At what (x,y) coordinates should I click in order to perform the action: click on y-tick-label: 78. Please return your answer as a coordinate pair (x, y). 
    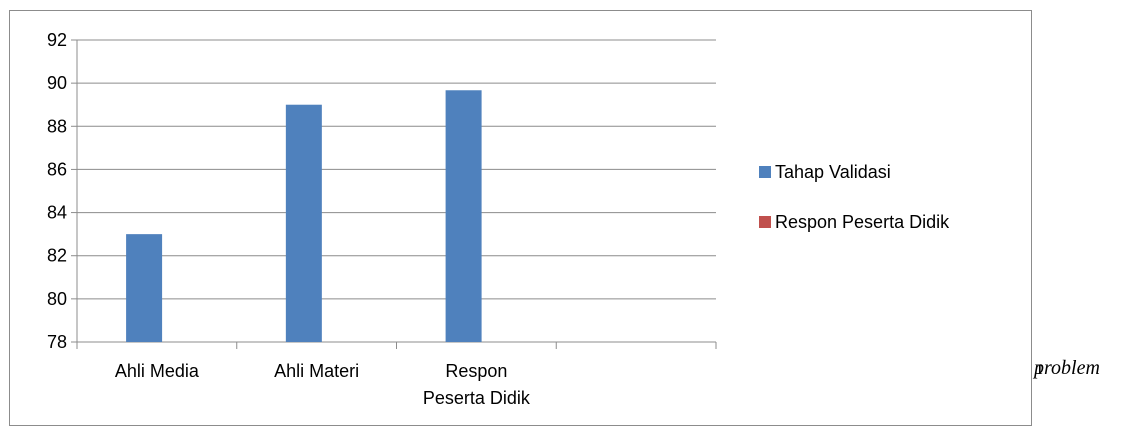
    Looking at the image, I should click on (57, 342).